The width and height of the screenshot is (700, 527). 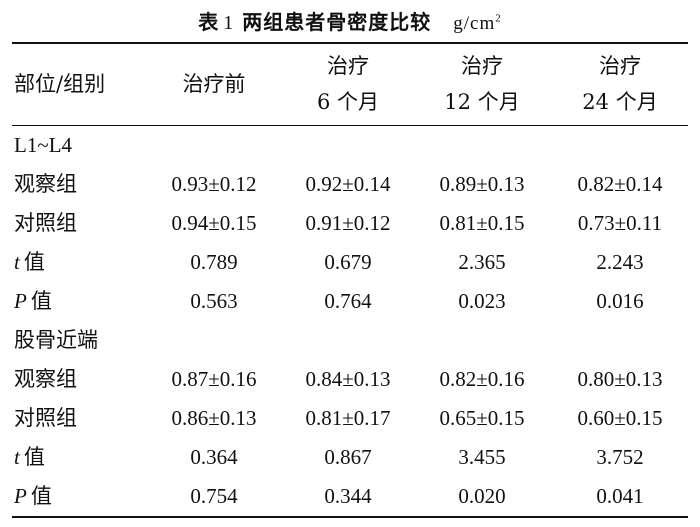 I want to click on cell: 0.344, so click(x=348, y=496).